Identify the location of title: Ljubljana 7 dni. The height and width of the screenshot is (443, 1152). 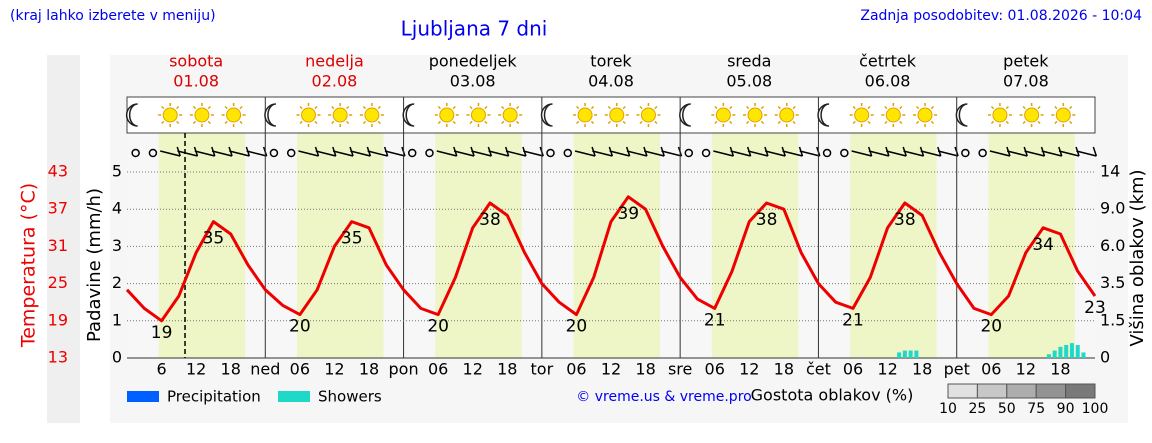
(474, 29).